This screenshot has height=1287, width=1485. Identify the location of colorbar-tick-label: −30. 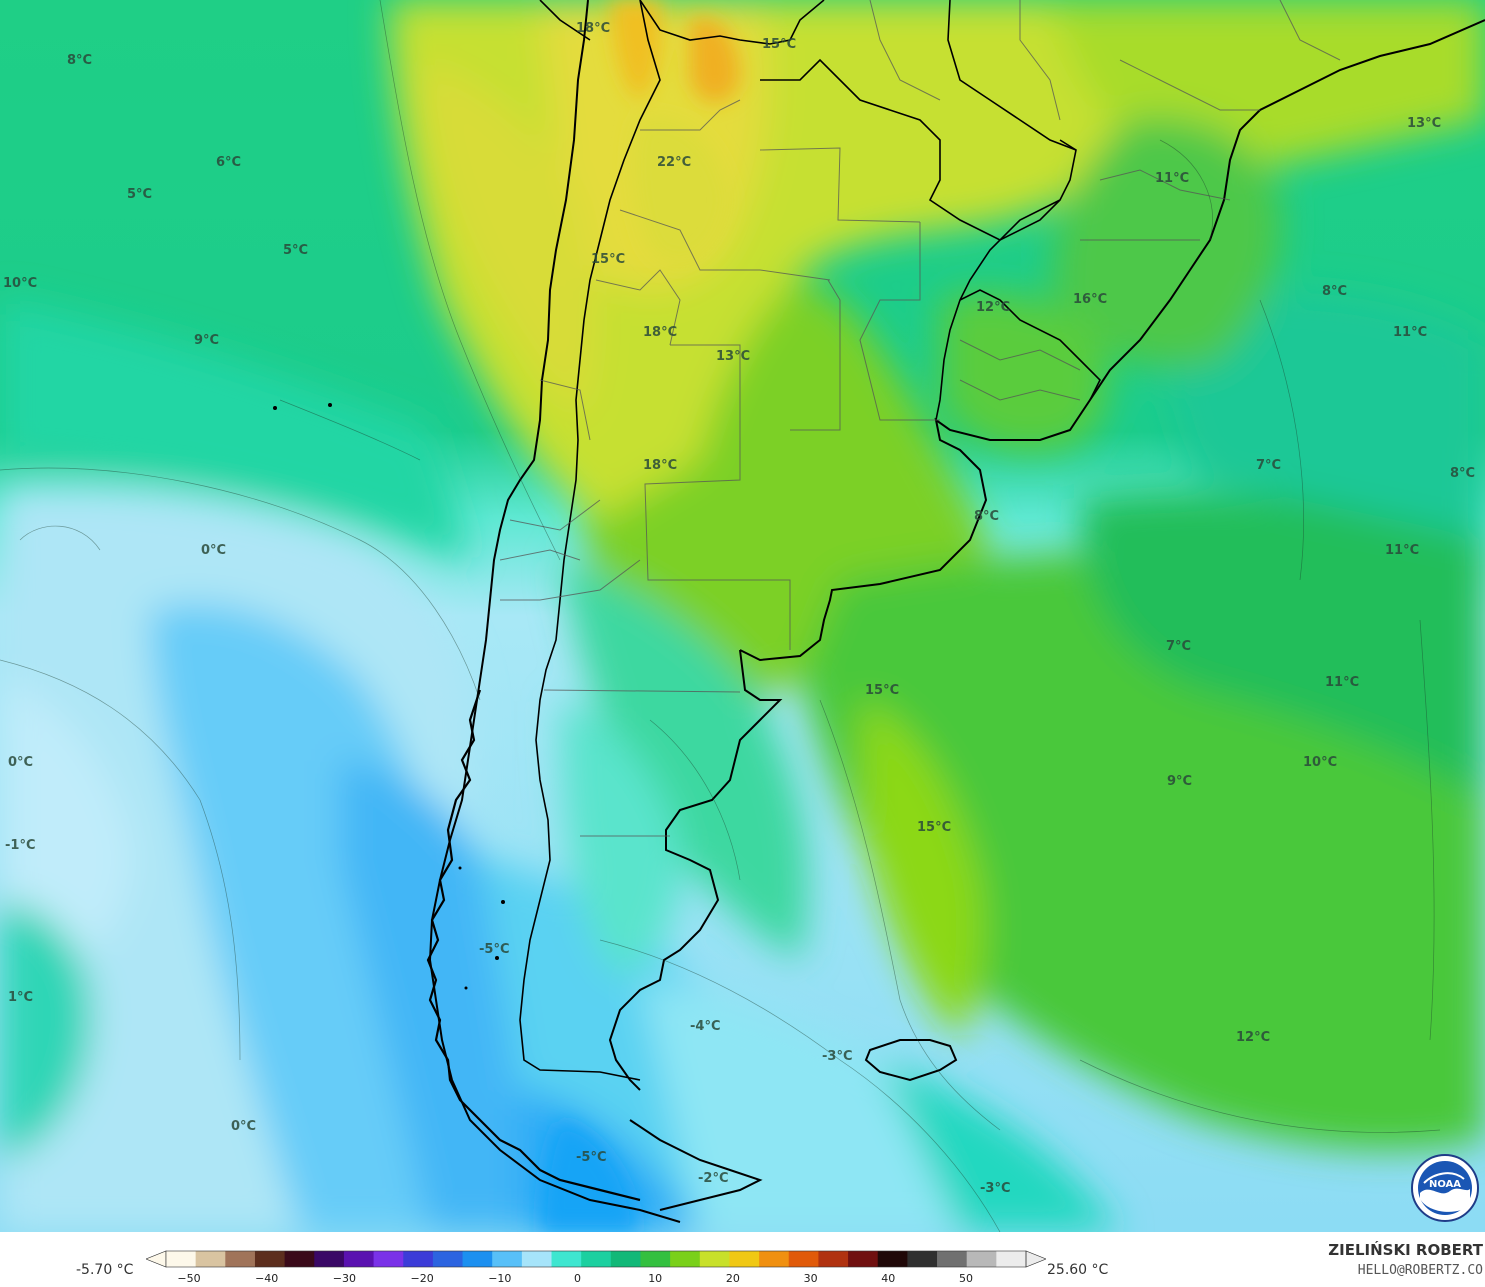
(344, 1278).